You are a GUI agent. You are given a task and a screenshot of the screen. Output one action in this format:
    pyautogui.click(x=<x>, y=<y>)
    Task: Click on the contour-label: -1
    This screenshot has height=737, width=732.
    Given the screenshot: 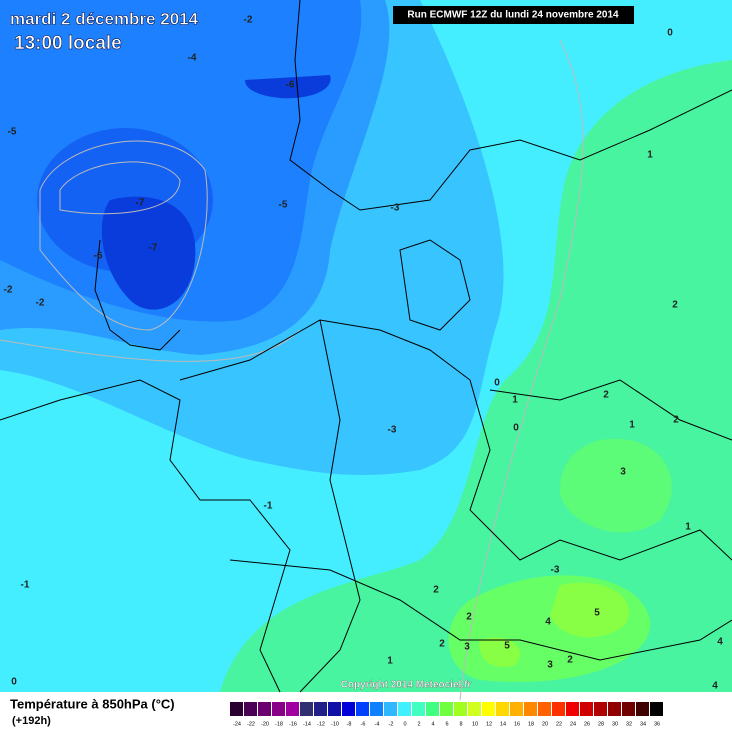 What is the action you would take?
    pyautogui.click(x=25, y=585)
    